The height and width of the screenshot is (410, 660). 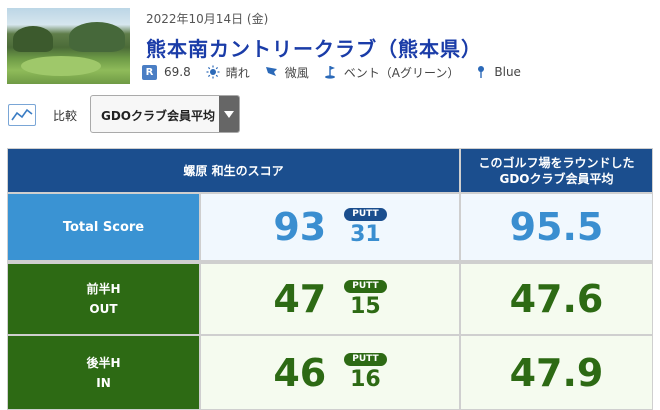 I want to click on back-half-score-cell: 46 PUTT 16, so click(x=330, y=372).